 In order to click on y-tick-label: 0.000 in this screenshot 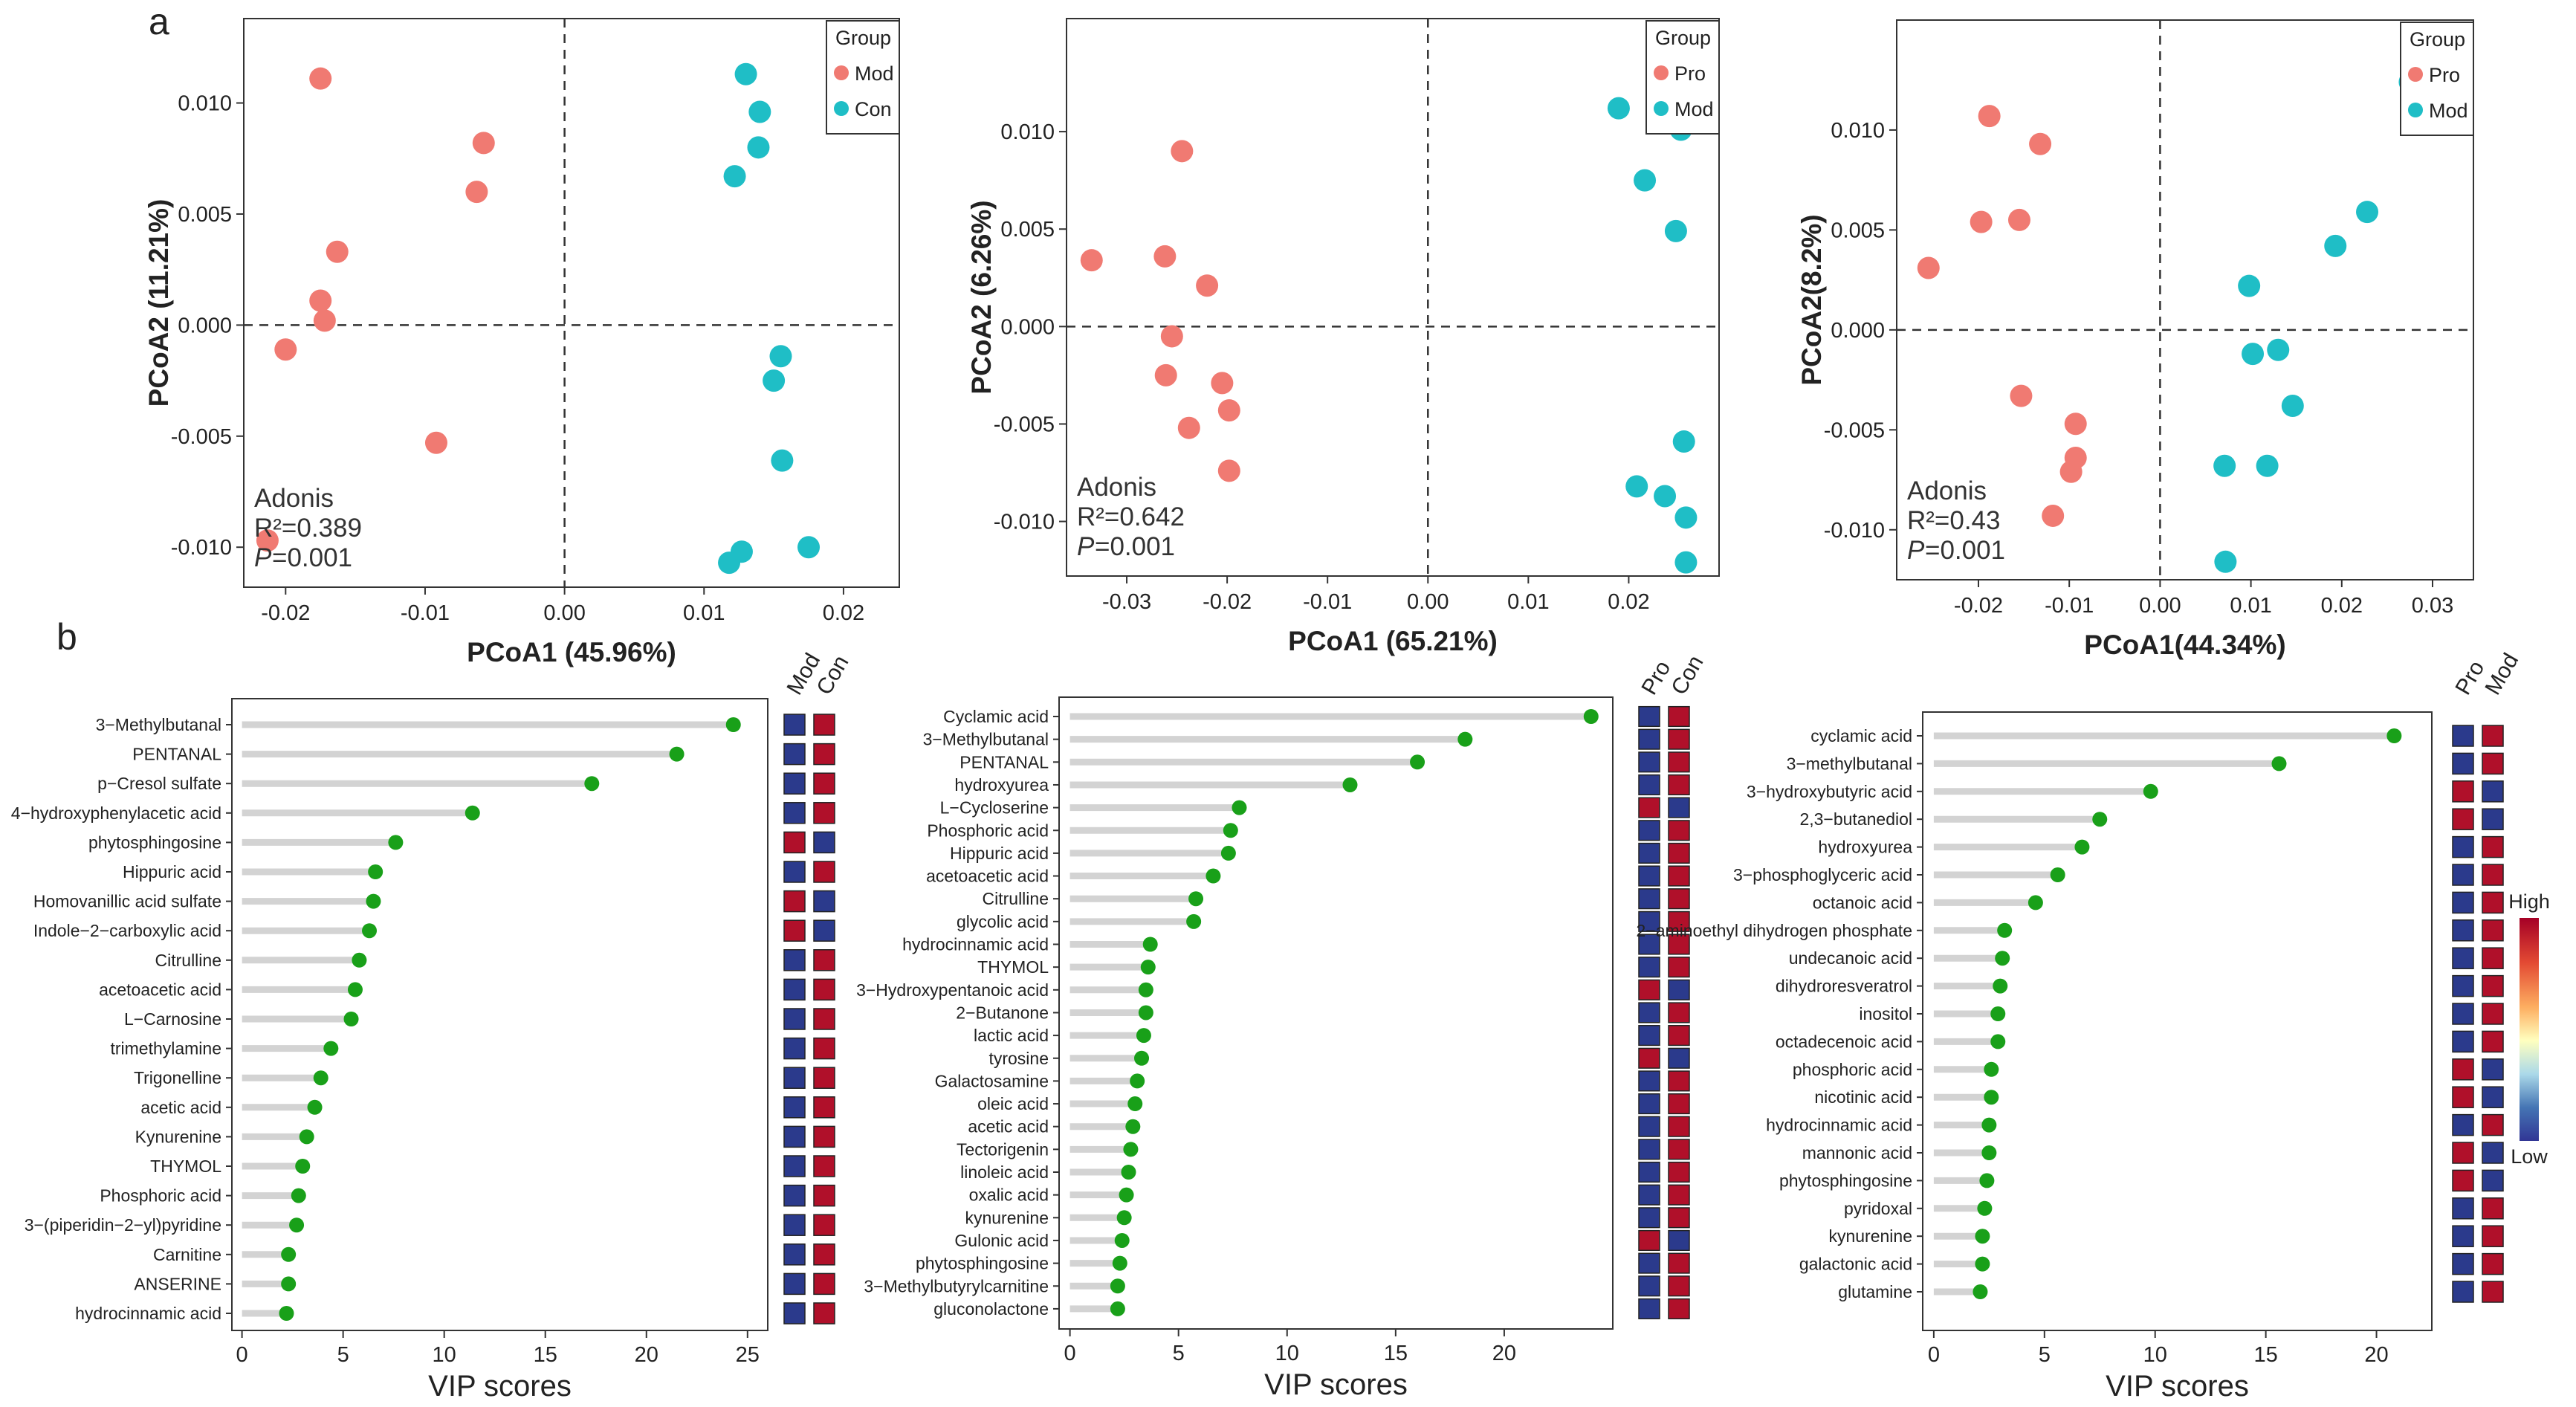, I will do `click(1858, 331)`.